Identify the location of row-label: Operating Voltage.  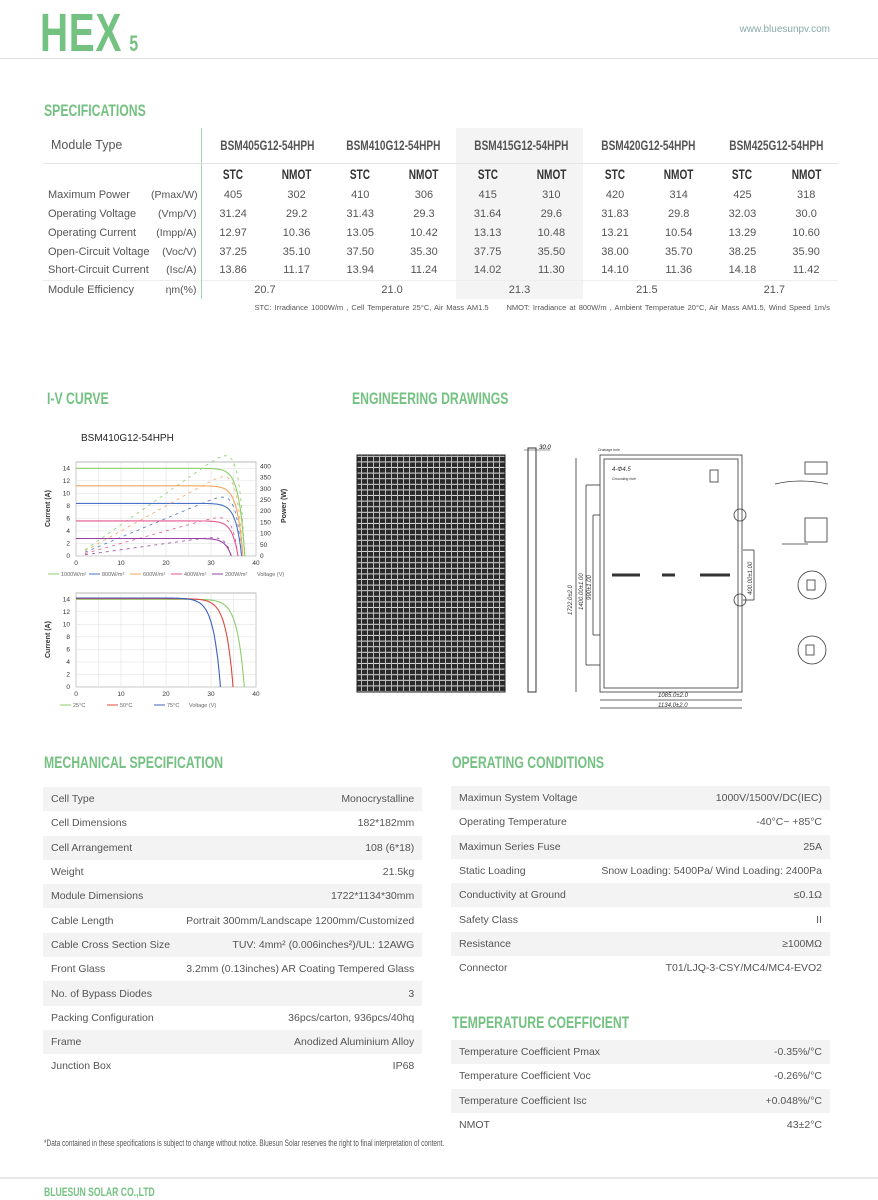
(92, 213).